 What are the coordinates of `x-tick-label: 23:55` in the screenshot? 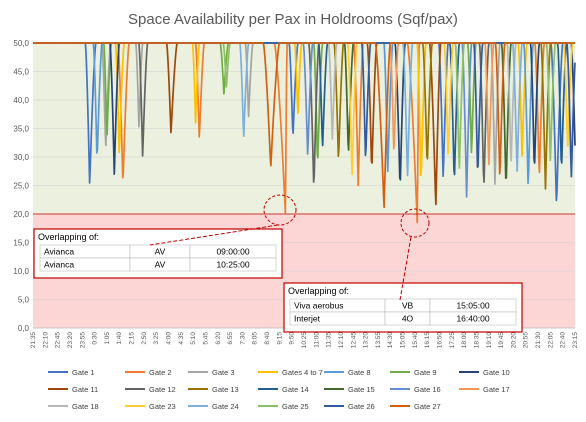 It's located at (82, 340).